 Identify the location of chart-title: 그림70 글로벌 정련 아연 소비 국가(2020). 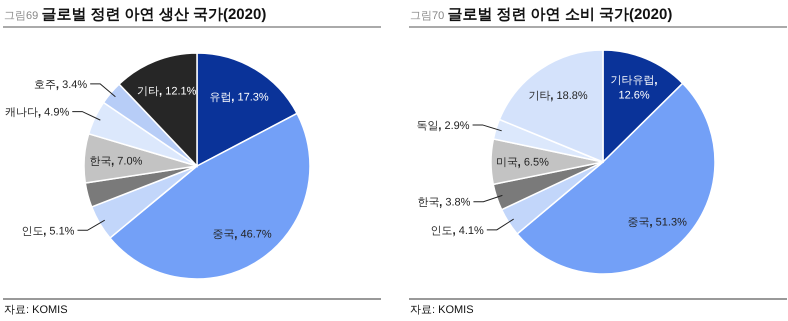
(541, 14).